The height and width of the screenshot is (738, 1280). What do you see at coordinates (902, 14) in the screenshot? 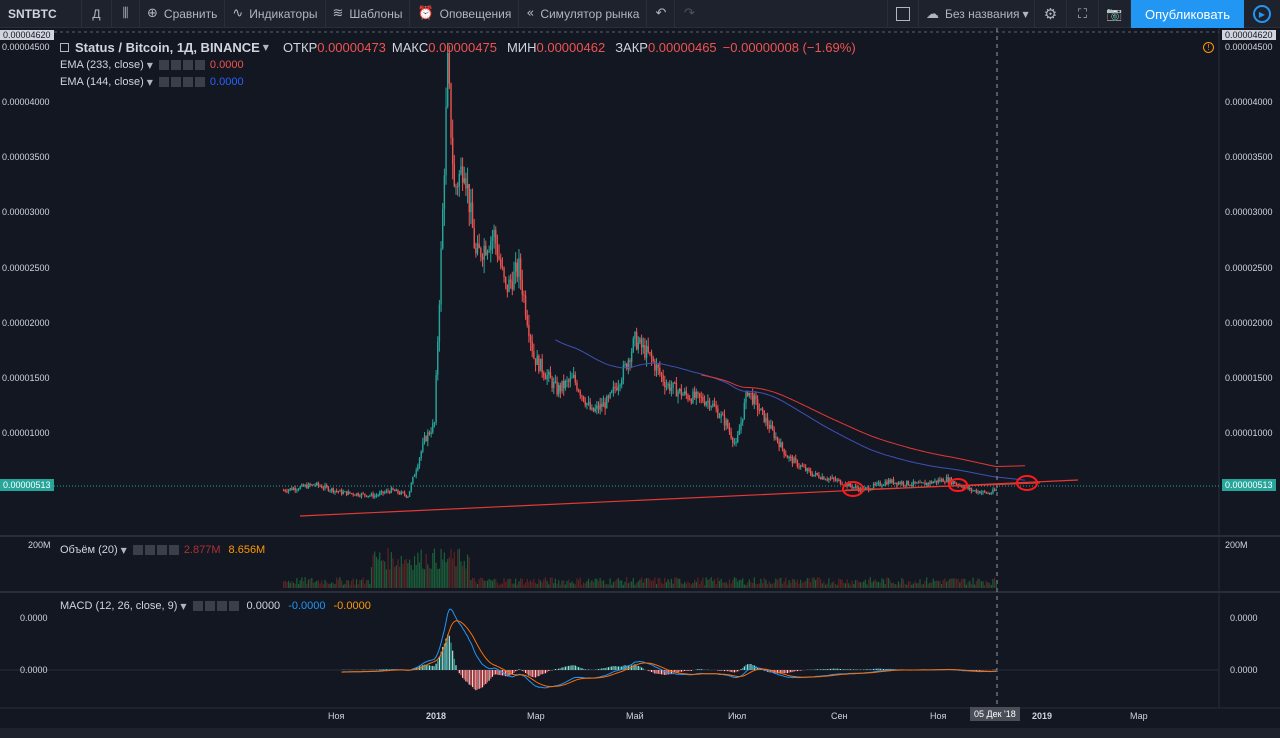
I see `layout-toggle-button` at bounding box center [902, 14].